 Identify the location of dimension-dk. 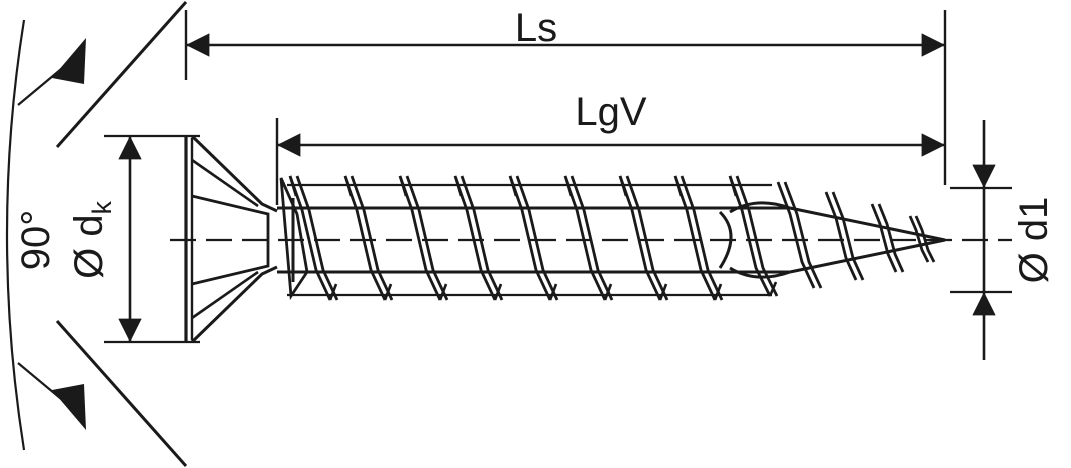
(152, 239).